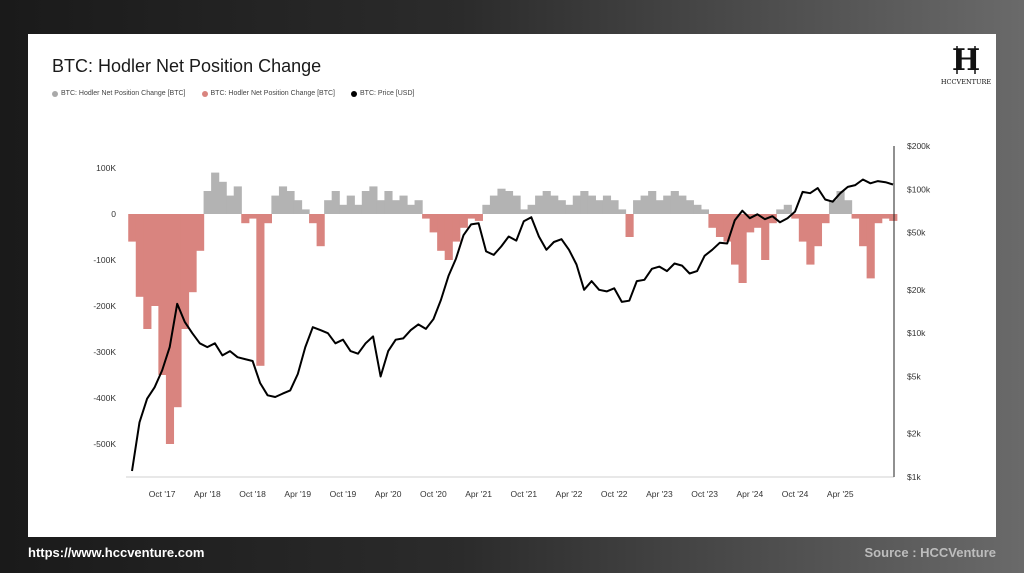 The width and height of the screenshot is (1024, 573). What do you see at coordinates (55, 93) in the screenshot?
I see `legend-swatch-gray` at bounding box center [55, 93].